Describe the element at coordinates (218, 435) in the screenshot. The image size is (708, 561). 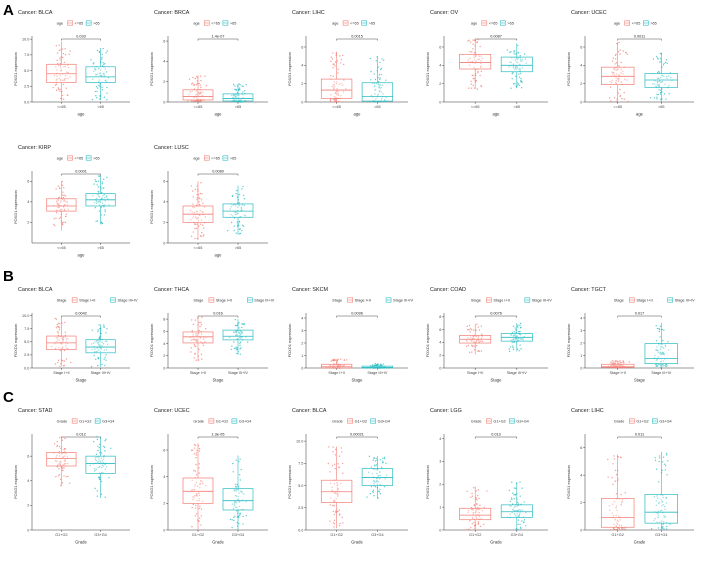
I see `pvalue-label: 1.3e-05` at that location.